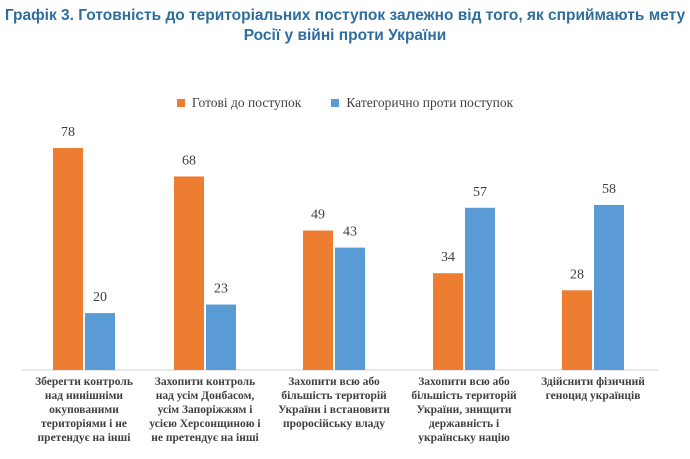  Describe the element at coordinates (448, 257) in the screenshot. I see `data-label-ready-4: 34` at that location.